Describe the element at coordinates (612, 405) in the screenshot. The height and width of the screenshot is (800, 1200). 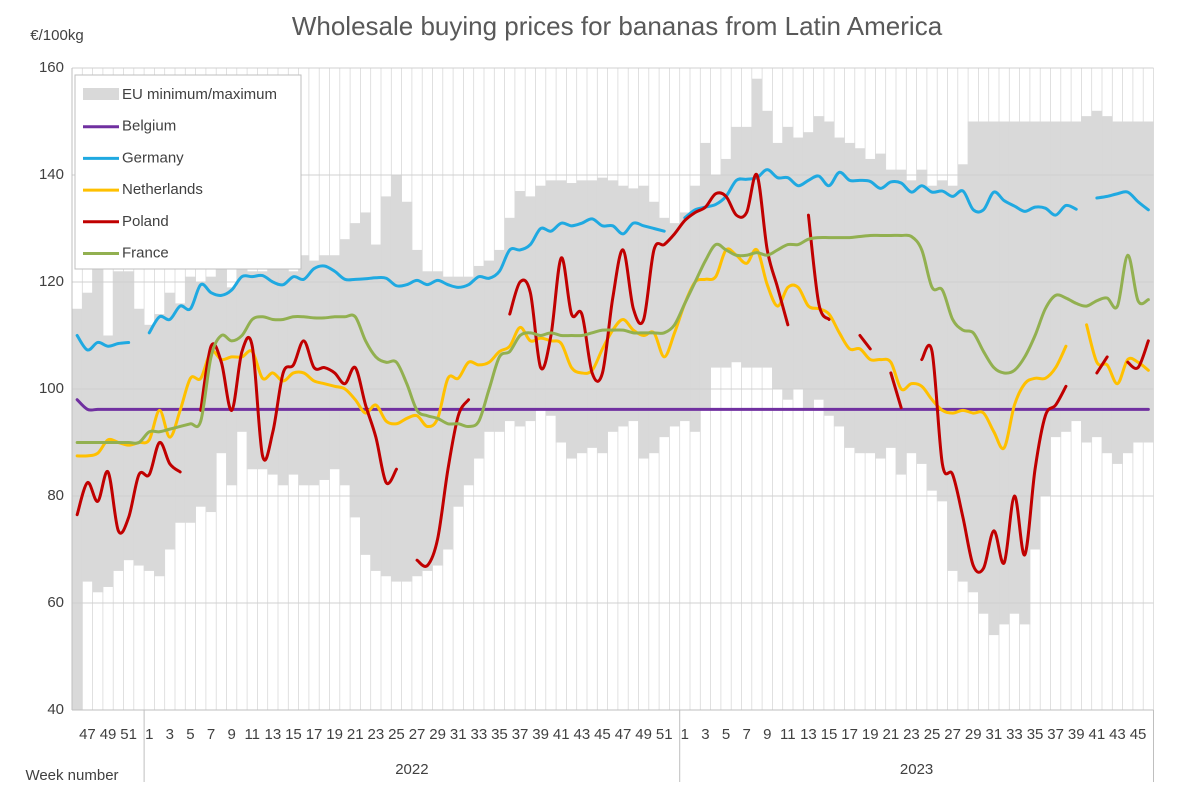
I see `series-line` at that location.